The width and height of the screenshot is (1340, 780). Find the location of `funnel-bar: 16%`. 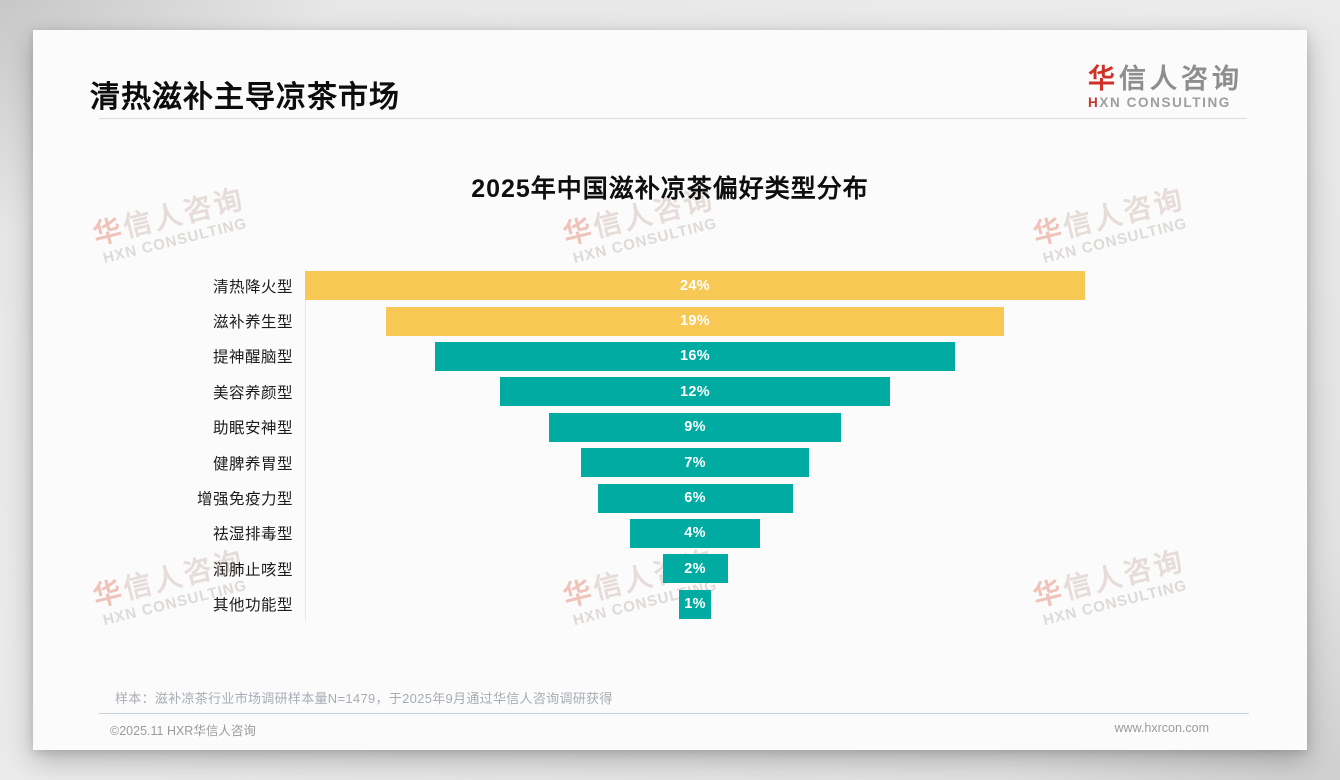

funnel-bar: 16% is located at coordinates (695, 356).